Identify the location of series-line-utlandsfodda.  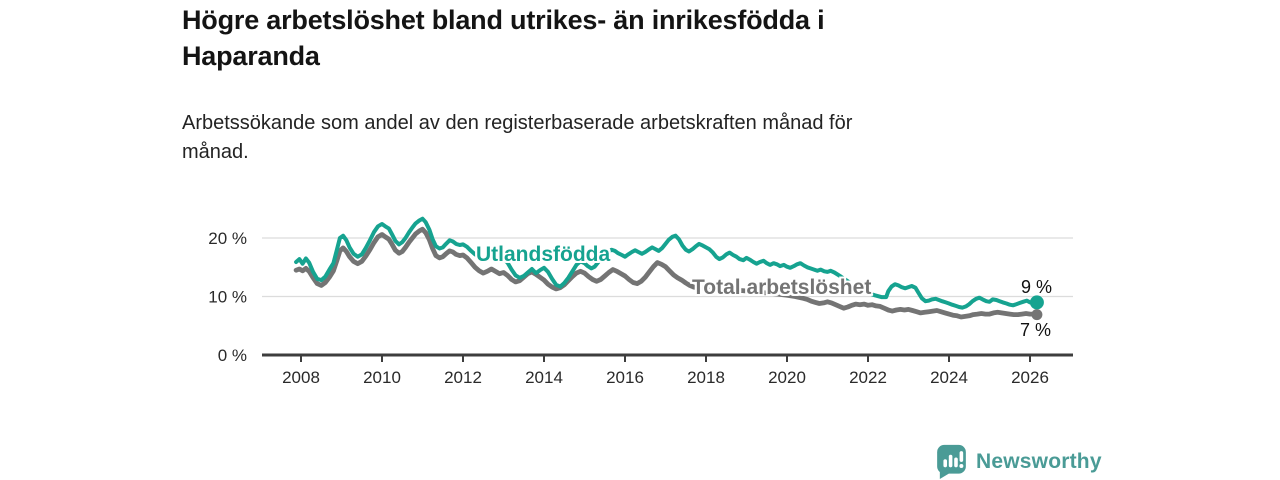
(666, 263).